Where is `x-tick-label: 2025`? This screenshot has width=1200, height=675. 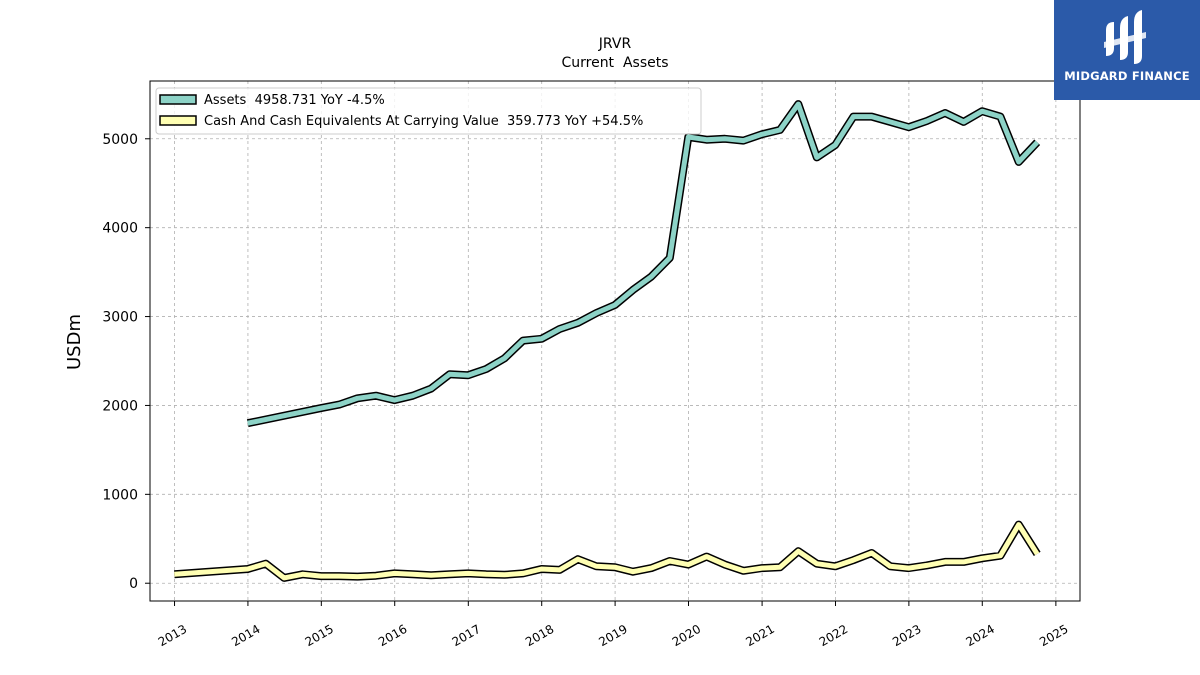
x-tick-label: 2025 is located at coordinates (1053, 635).